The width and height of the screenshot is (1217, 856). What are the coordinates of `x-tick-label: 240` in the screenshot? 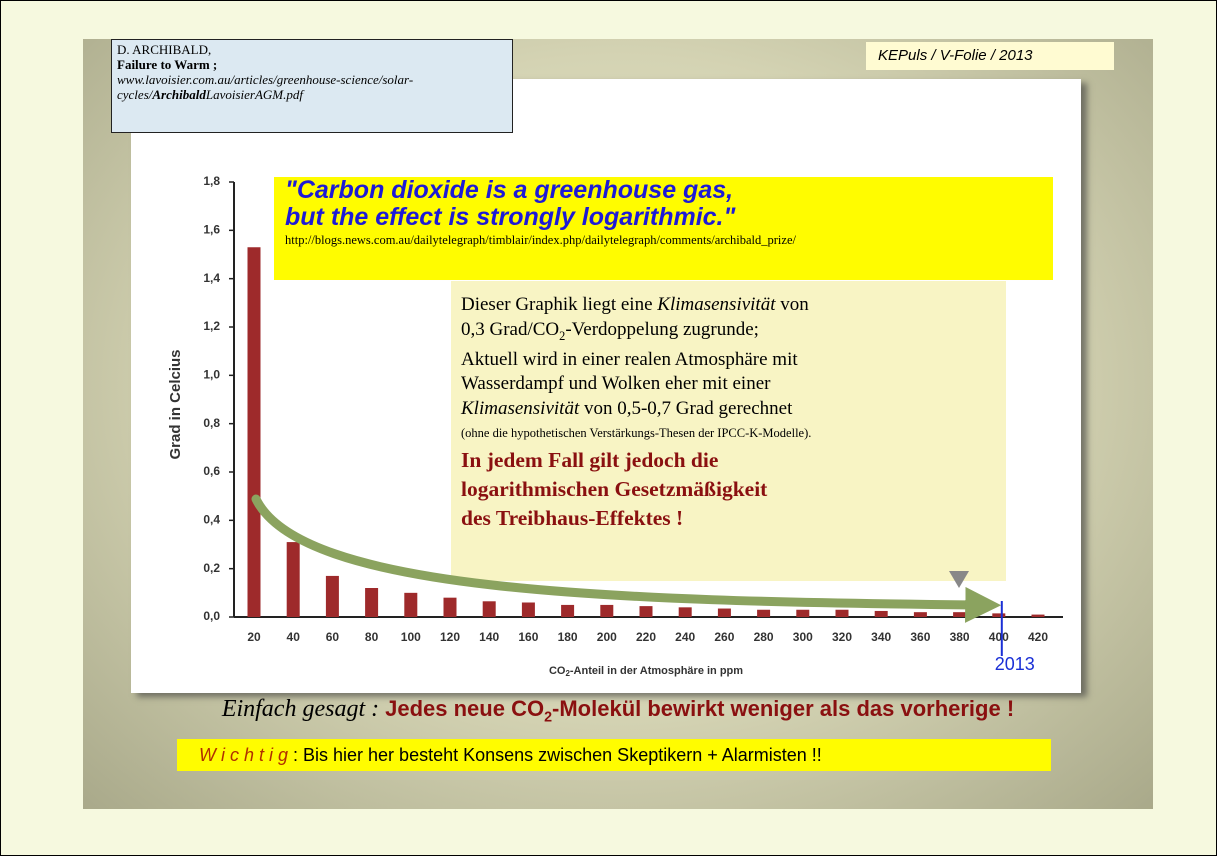 It's located at (685, 637).